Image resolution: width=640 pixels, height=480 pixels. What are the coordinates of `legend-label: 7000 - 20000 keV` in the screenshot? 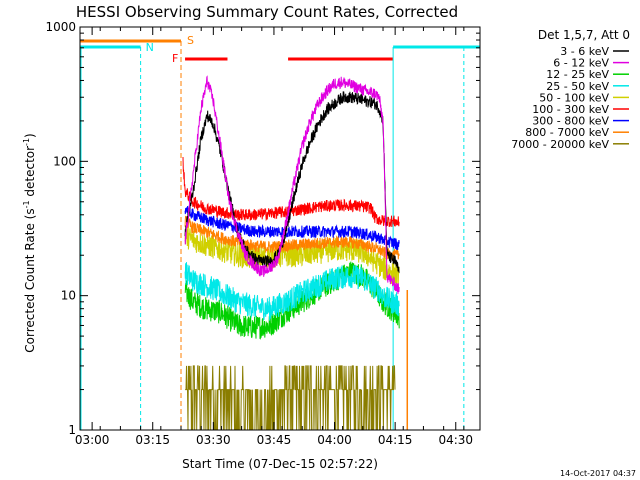 It's located at (560, 144).